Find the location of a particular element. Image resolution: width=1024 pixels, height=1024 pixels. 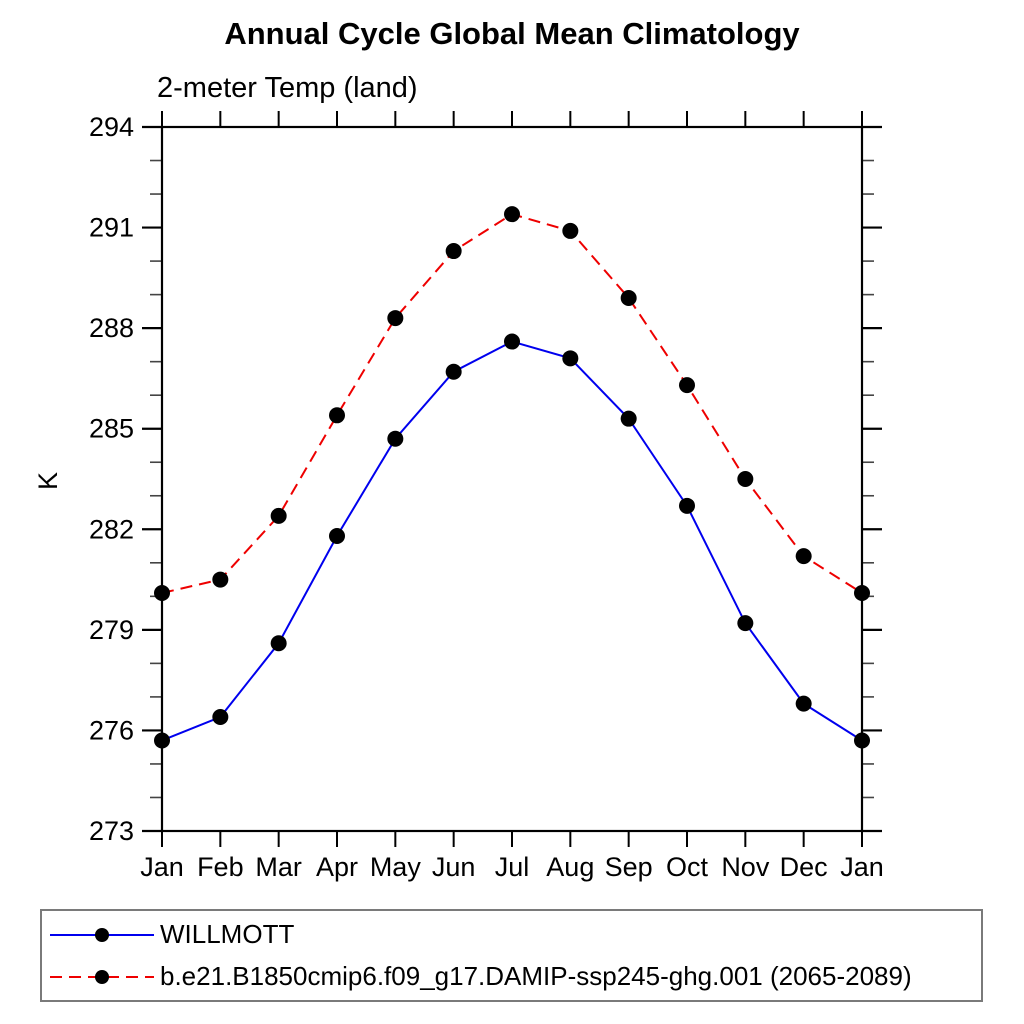

y-tick-label: 294 is located at coordinates (111, 127).